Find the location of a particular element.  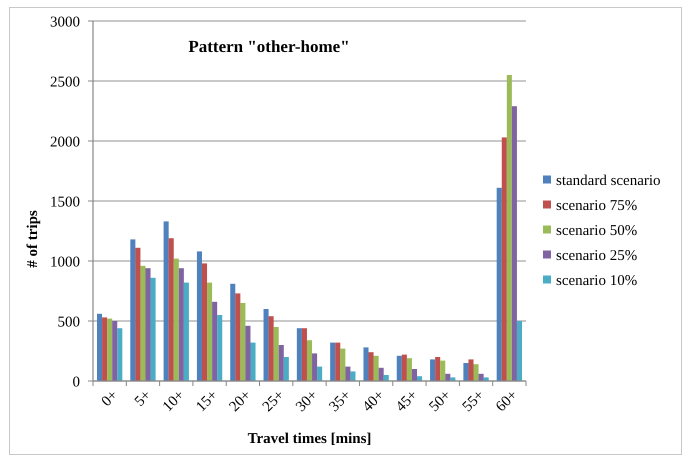

y-tick-label: 1000 is located at coordinates (65, 262).